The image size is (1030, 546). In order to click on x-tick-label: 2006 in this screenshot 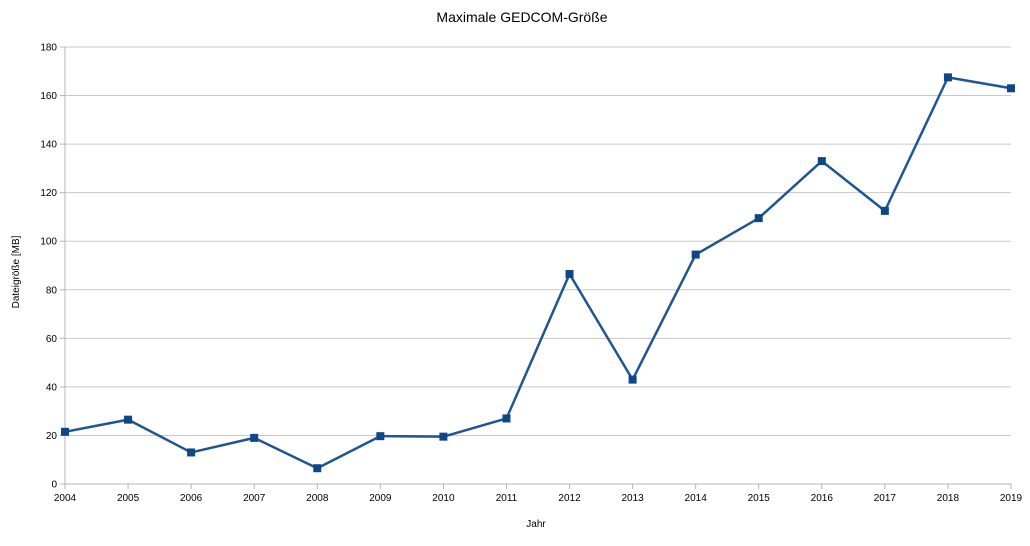, I will do `click(191, 498)`.